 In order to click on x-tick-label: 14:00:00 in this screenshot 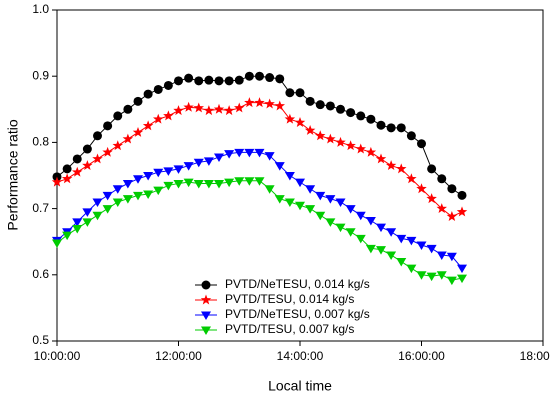, I will do `click(300, 356)`.